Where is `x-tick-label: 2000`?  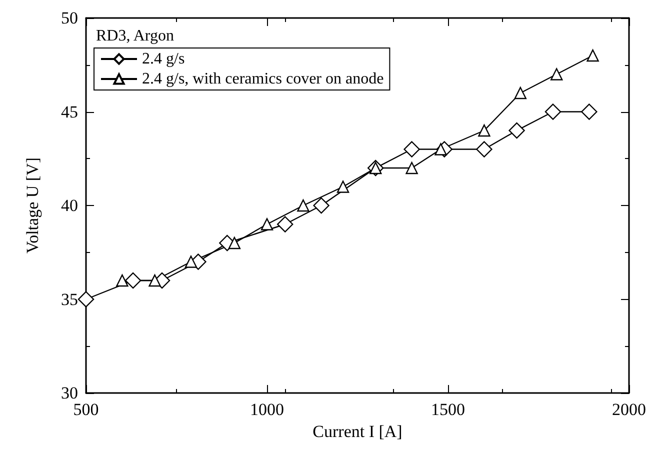
x-tick-label: 2000 is located at coordinates (629, 409).